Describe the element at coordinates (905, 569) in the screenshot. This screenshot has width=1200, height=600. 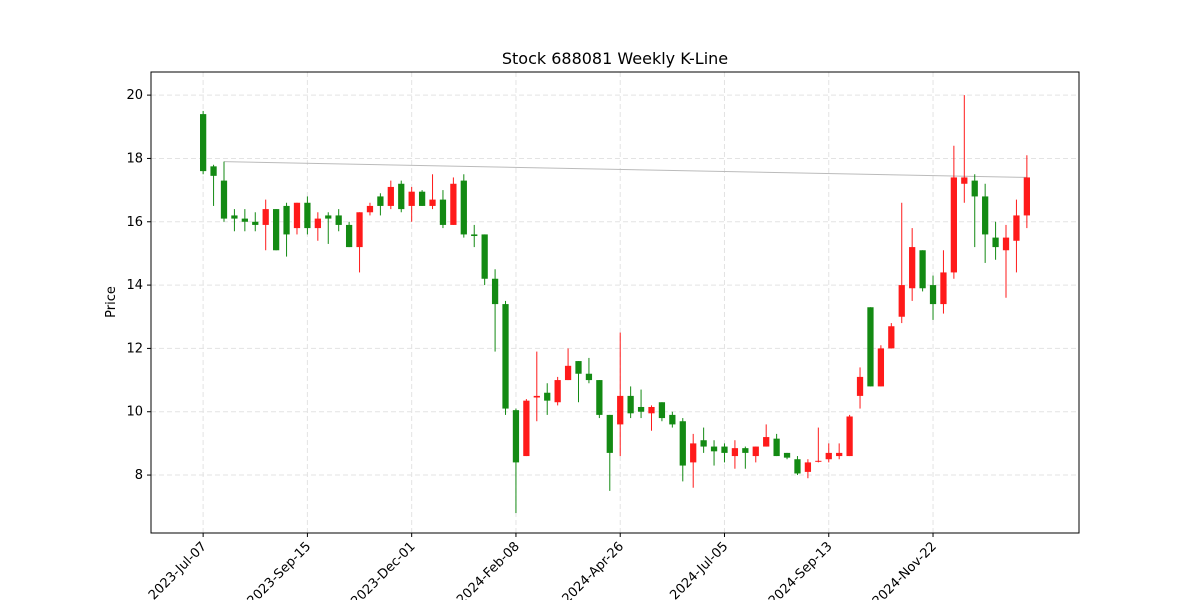
I see `x-tick-label: 2024-Nov-22` at that location.